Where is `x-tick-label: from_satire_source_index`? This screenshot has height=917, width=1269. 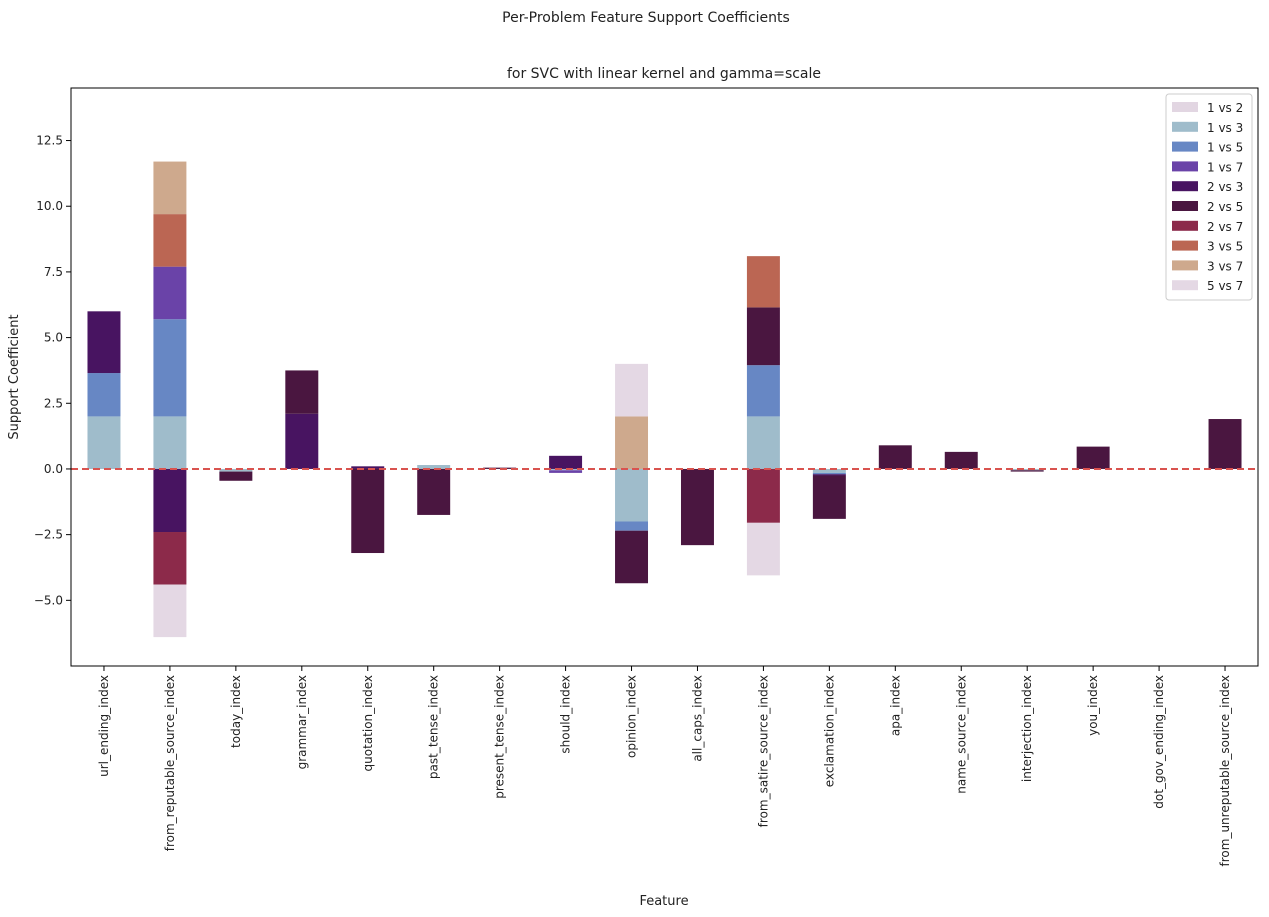 x-tick-label: from_satire_source_index is located at coordinates (763, 751).